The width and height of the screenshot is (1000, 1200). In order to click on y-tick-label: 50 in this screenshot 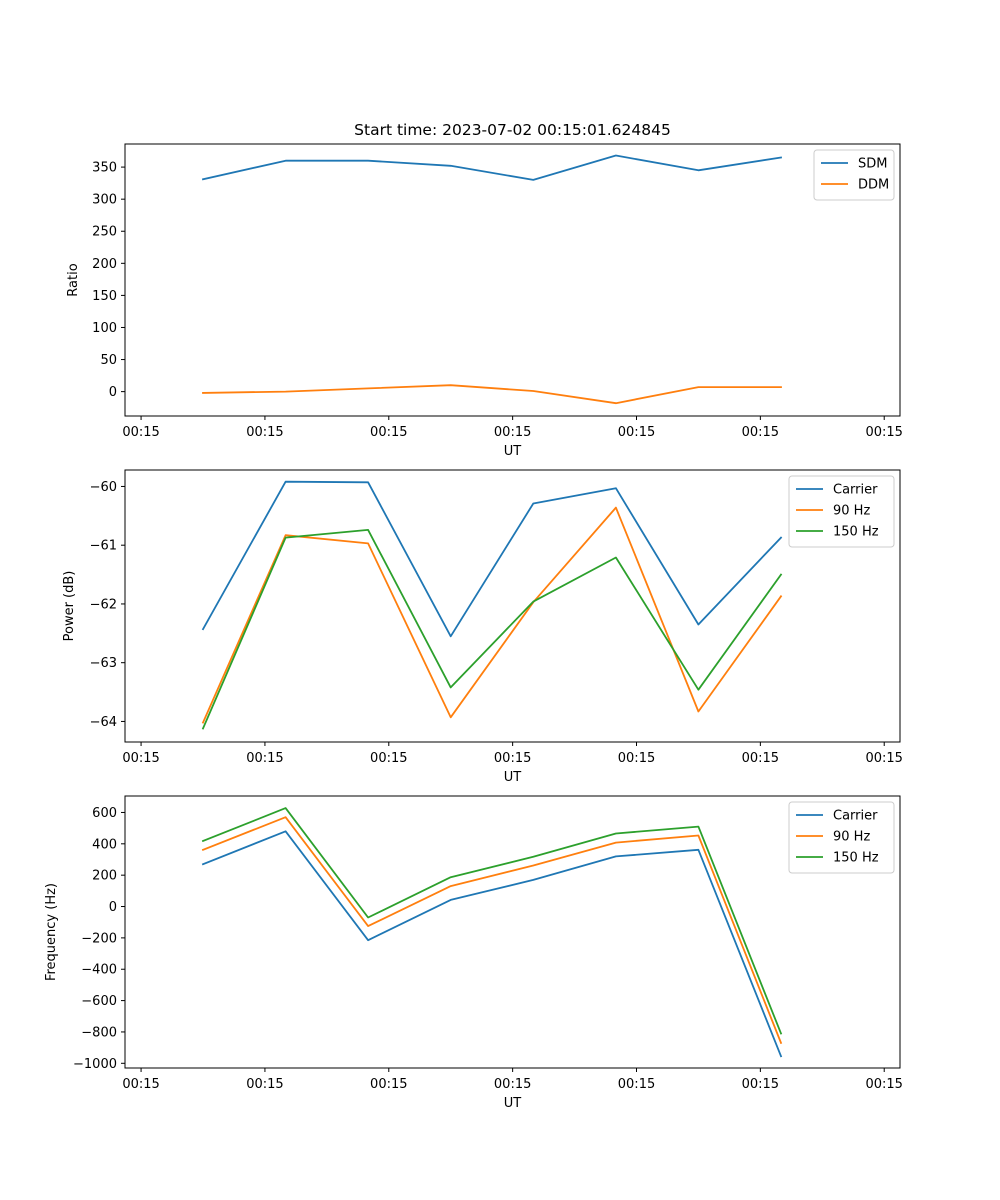, I will do `click(108, 360)`.